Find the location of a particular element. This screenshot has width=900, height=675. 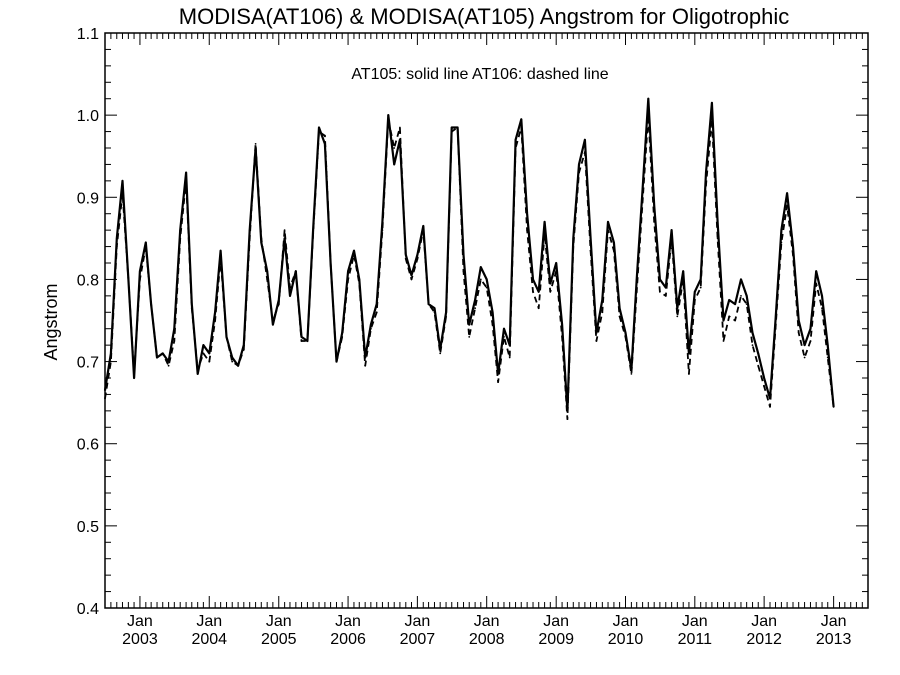

y-tick-label: 0.7 is located at coordinates (88, 363).